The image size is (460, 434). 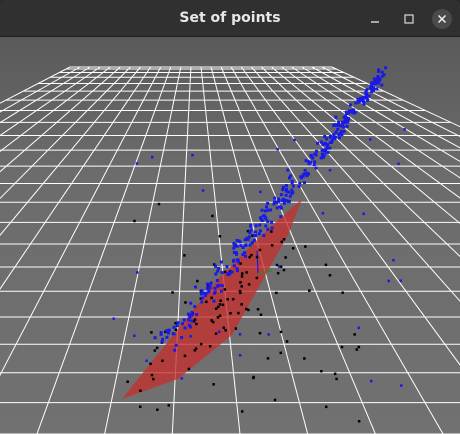 I want to click on title-bar: Set of points, so click(x=230, y=18).